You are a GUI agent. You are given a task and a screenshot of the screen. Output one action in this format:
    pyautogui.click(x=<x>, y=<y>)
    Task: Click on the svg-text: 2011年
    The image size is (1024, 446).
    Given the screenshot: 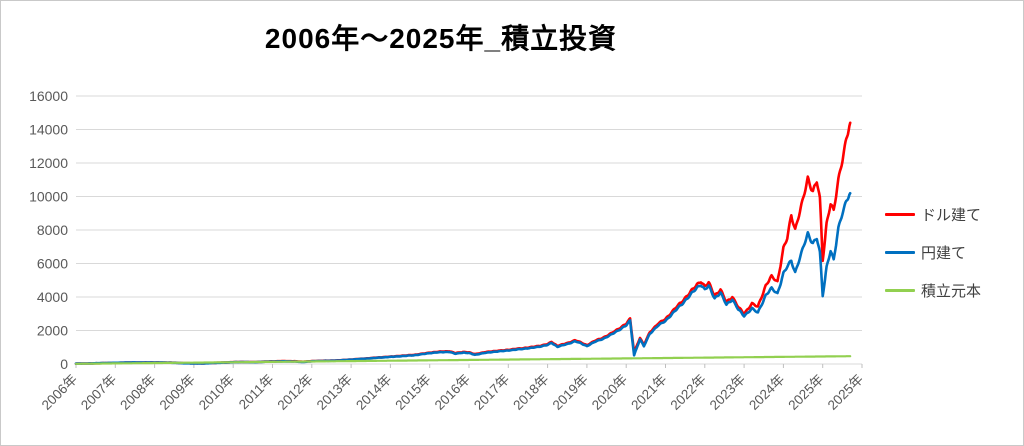 What is the action you would take?
    pyautogui.click(x=256, y=392)
    